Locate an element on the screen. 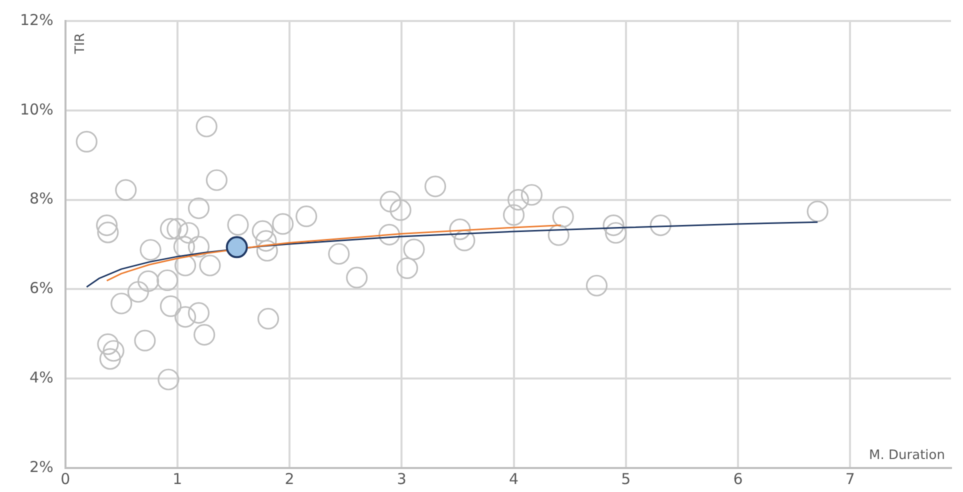 This screenshot has height=492, width=963. y-tick-label: 12% is located at coordinates (37, 19).